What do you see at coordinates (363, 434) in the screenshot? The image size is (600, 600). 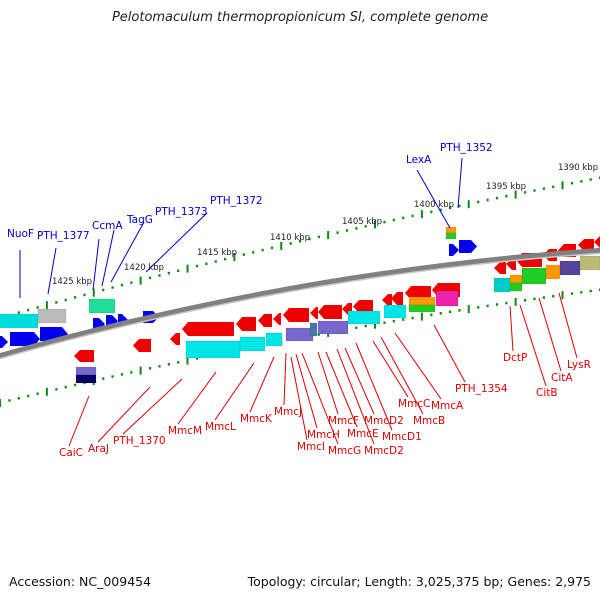 I see `gene-label-mmce: MmcE` at bounding box center [363, 434].